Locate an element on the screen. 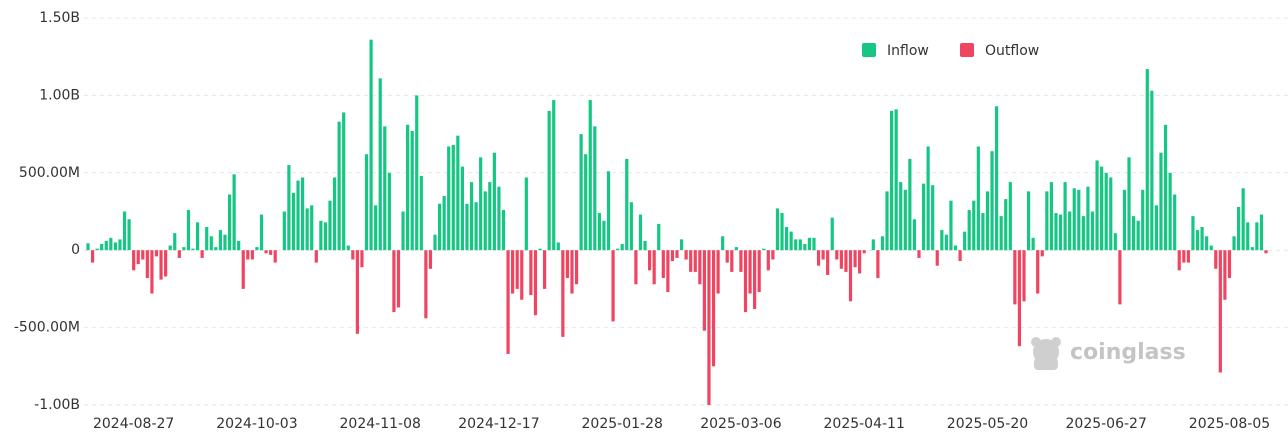 The width and height of the screenshot is (1288, 442). y-tick-label: -500.00M is located at coordinates (47, 328).